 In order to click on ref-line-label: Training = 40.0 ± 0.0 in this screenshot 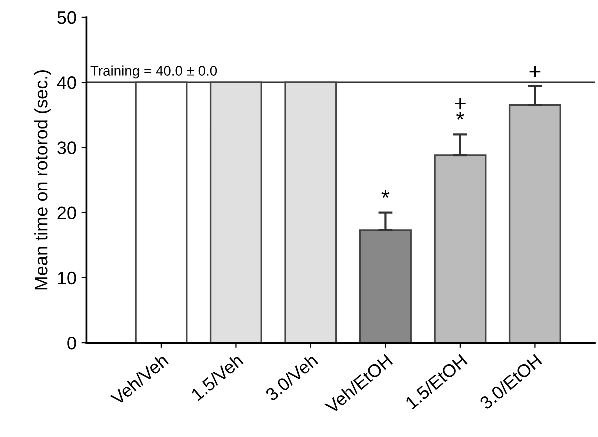, I will do `click(154, 72)`.